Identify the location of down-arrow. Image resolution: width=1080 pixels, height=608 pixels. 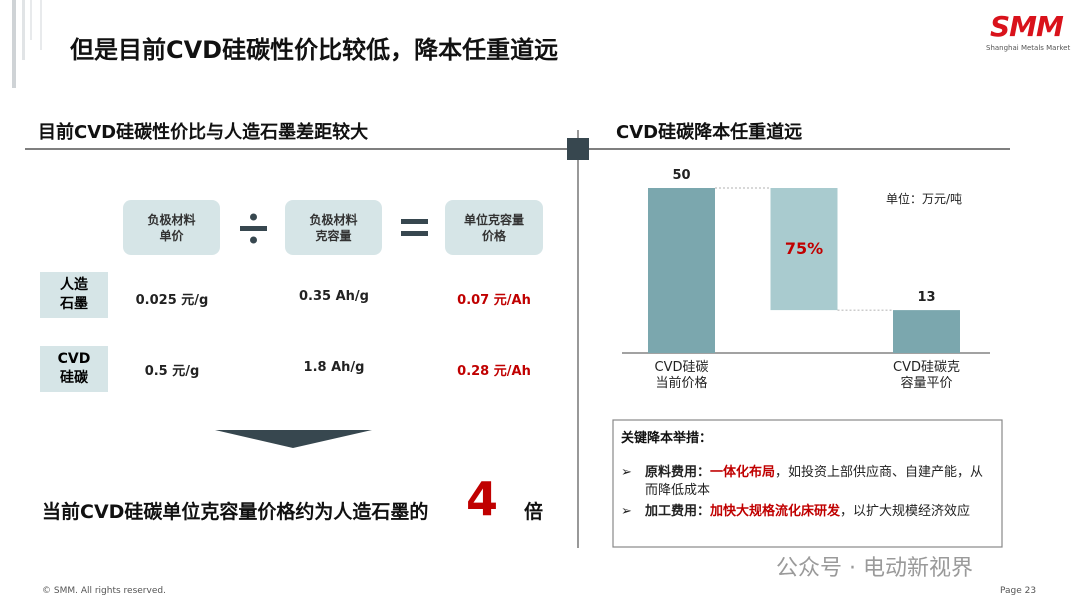
(293, 439).